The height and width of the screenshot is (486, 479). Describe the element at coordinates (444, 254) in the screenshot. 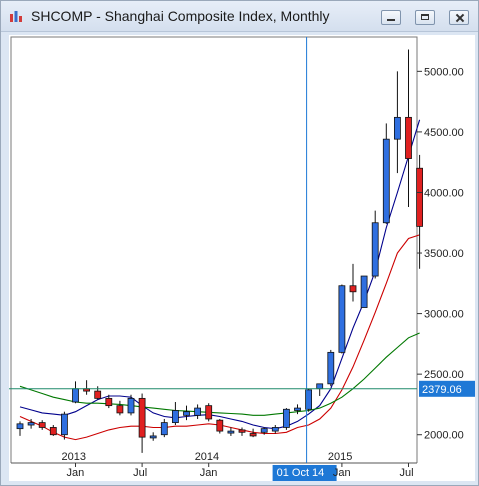

I see `y-tick-label: 3500.00` at that location.